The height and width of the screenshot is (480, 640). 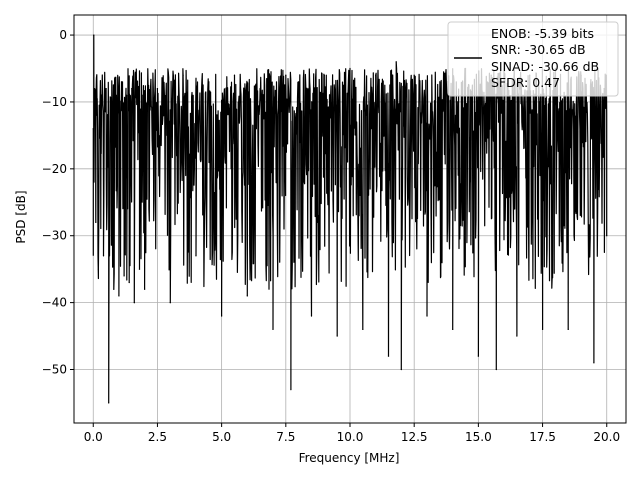 What do you see at coordinates (54, 102) in the screenshot?
I see `y-tick-label: −10` at bounding box center [54, 102].